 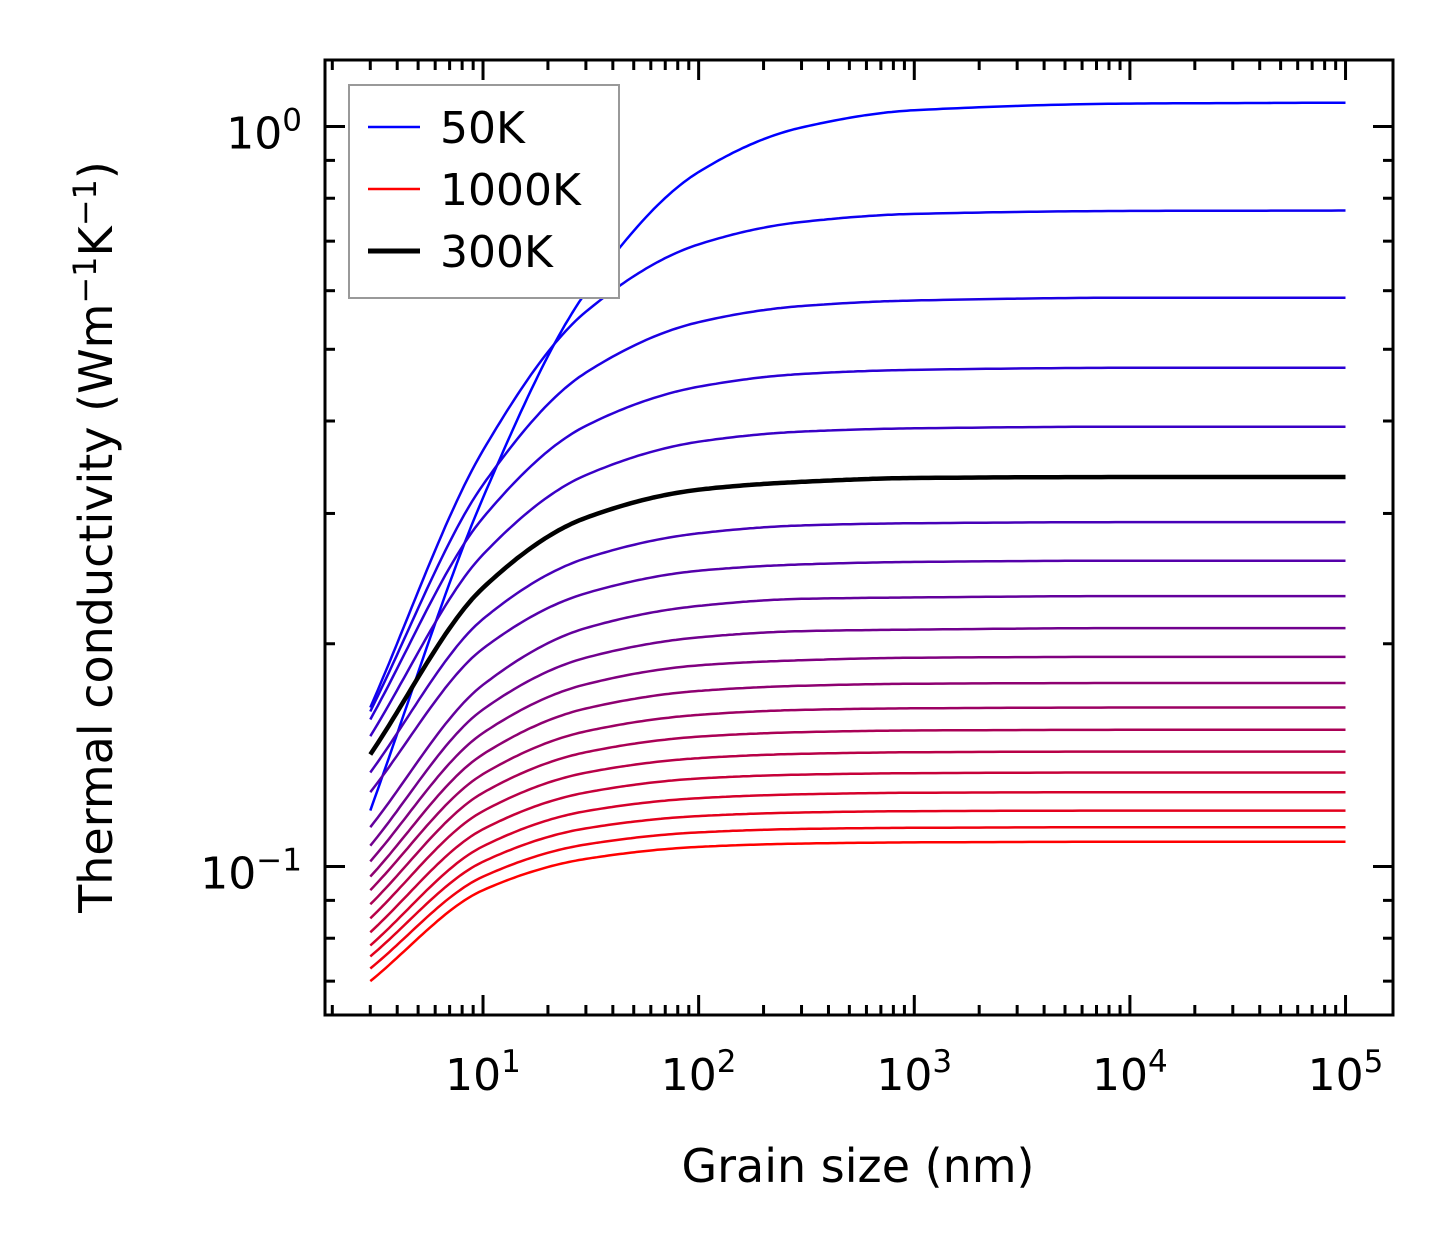 I want to click on y-tick-label-−1: 10⁻¹, so click(x=251, y=871).